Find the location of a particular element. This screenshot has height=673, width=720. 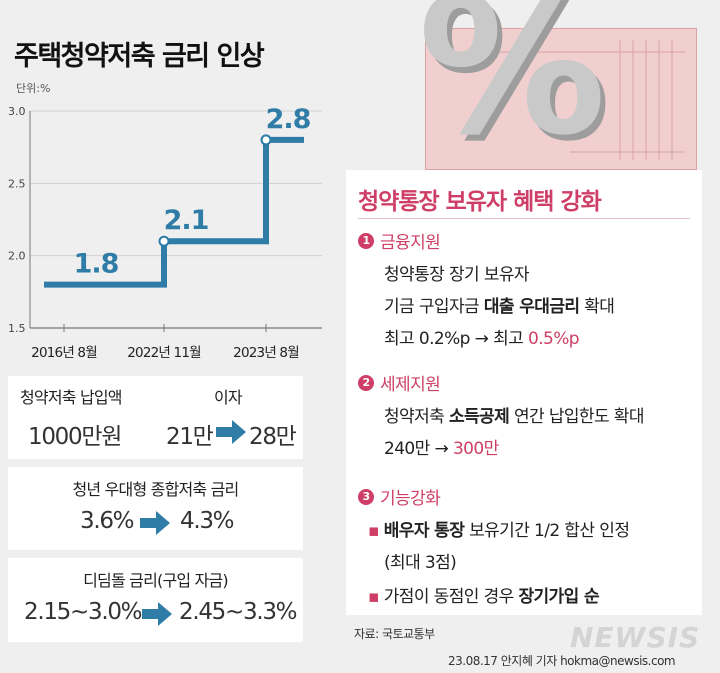

number-badge-icon: 1 is located at coordinates (366, 240).